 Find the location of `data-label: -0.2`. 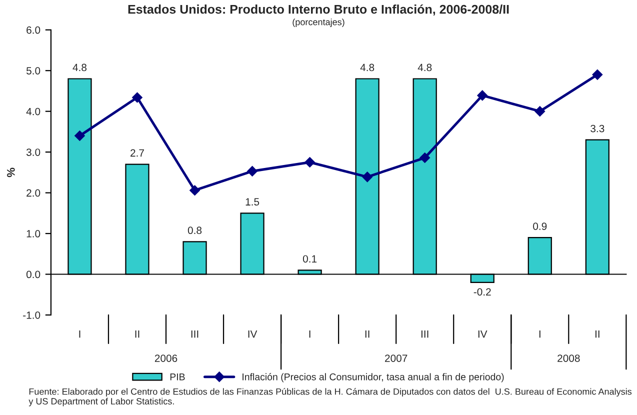

data-label: -0.2 is located at coordinates (482, 292).